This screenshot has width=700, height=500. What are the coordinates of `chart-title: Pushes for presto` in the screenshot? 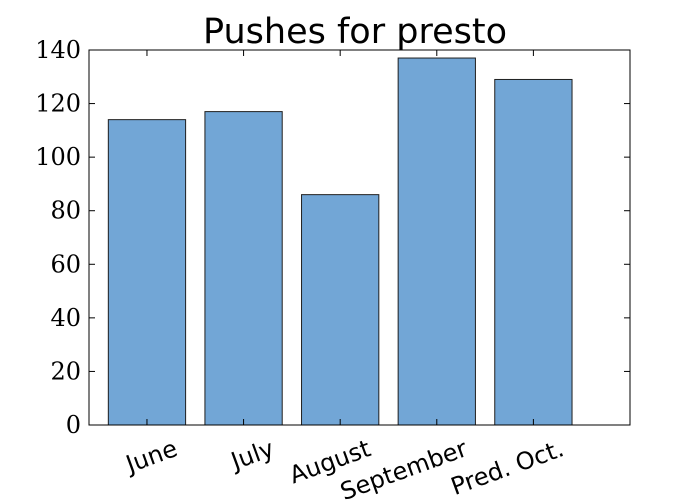 It's located at (355, 32).